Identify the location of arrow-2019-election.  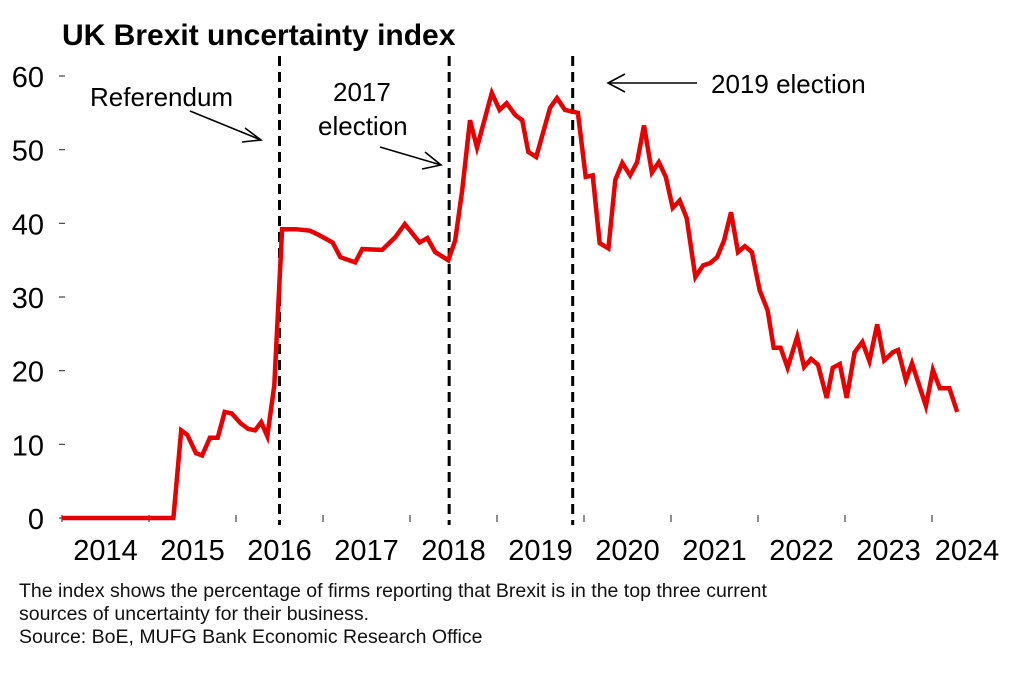
(651, 83).